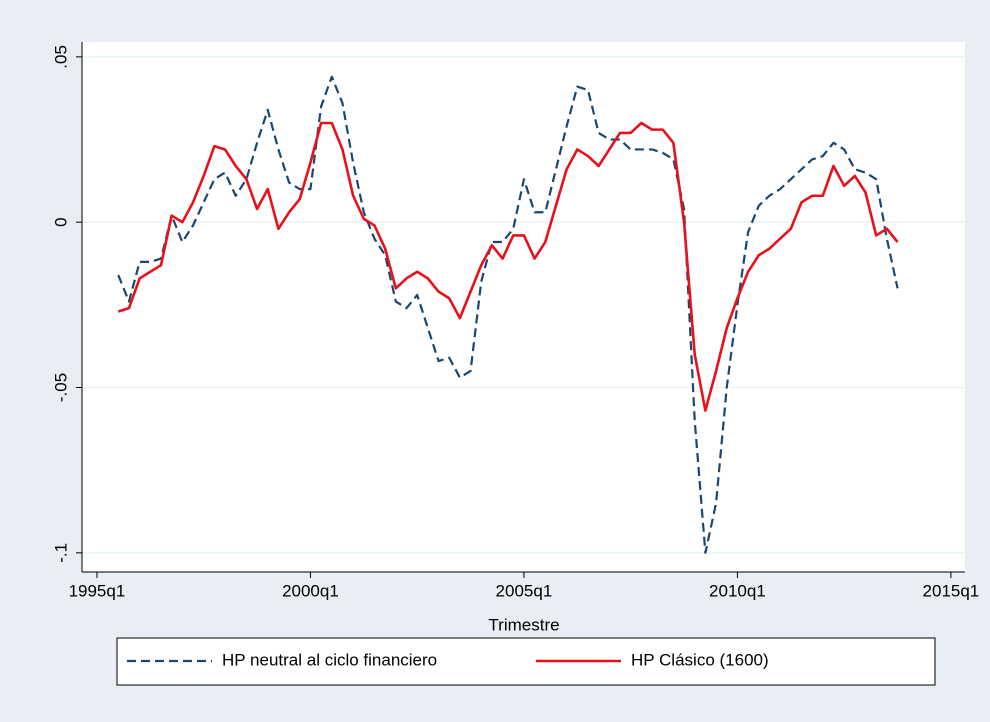  Describe the element at coordinates (310, 590) in the screenshot. I see `x-tick-label: 2000q1` at that location.